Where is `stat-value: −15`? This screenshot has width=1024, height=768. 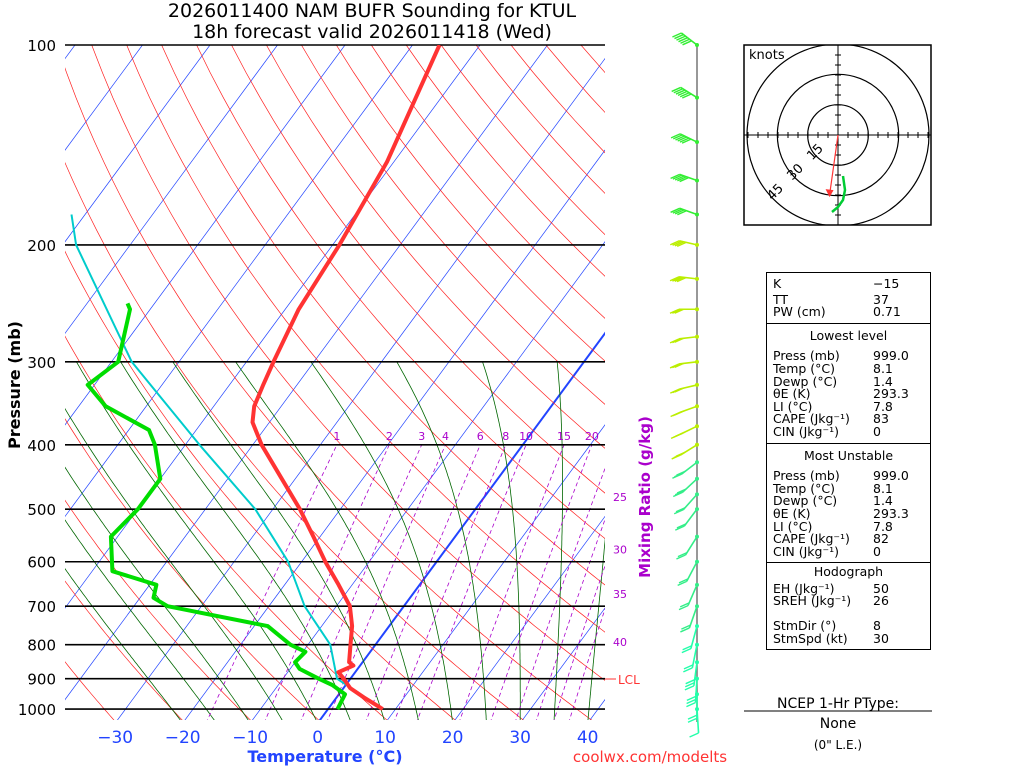
stat-value: −15 is located at coordinates (886, 283).